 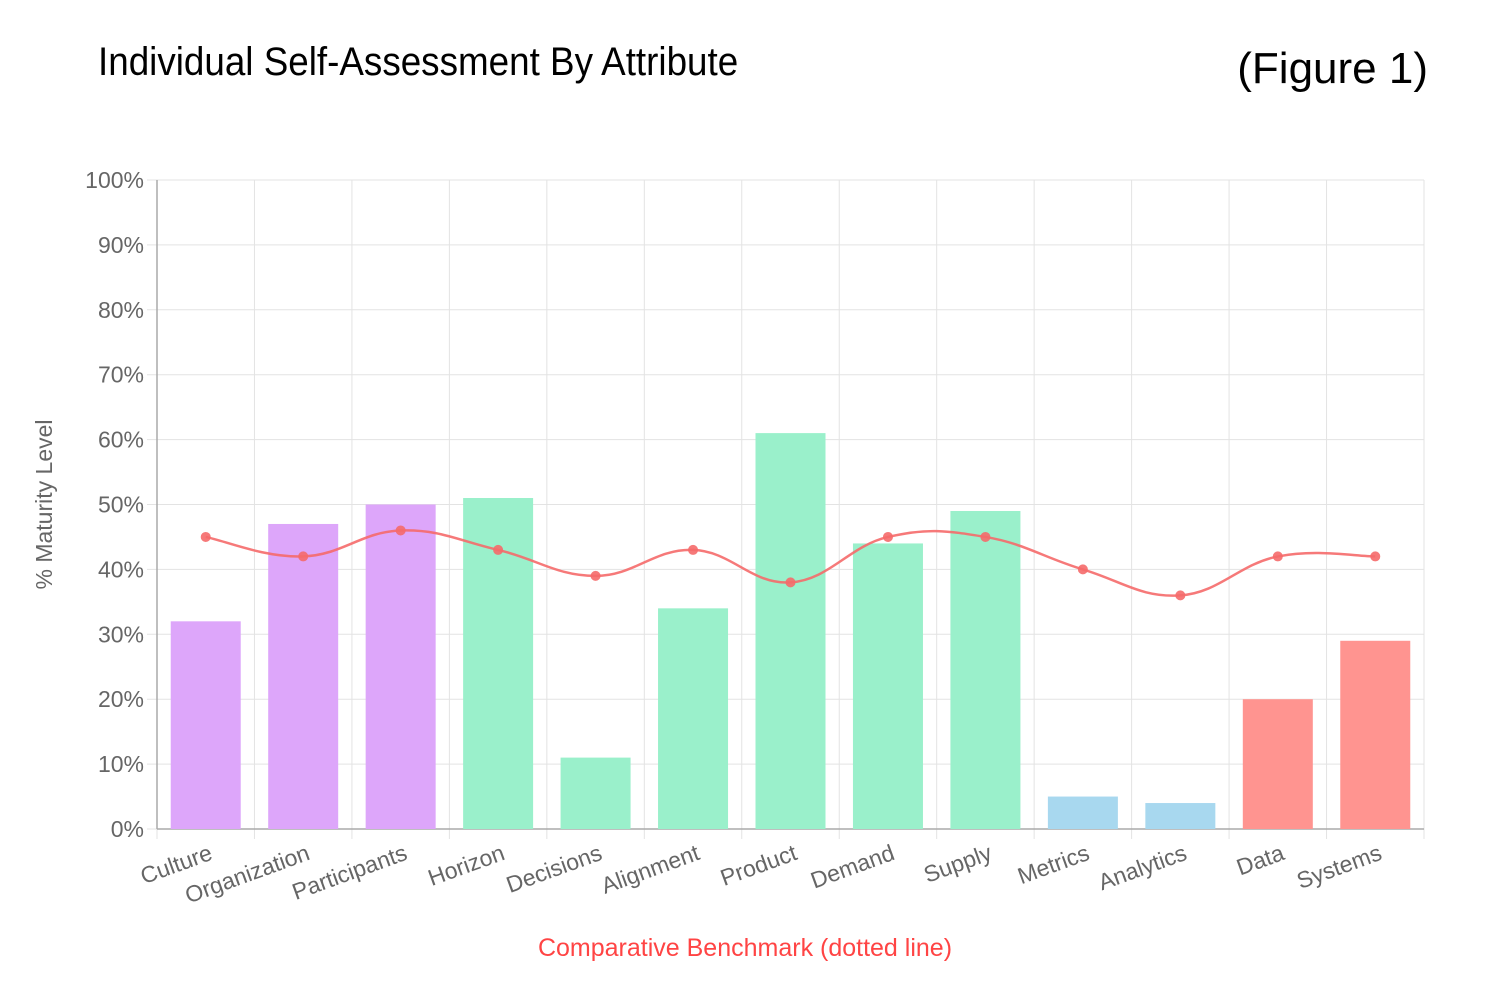 I want to click on y-tick-label: 80%, so click(x=121, y=310).